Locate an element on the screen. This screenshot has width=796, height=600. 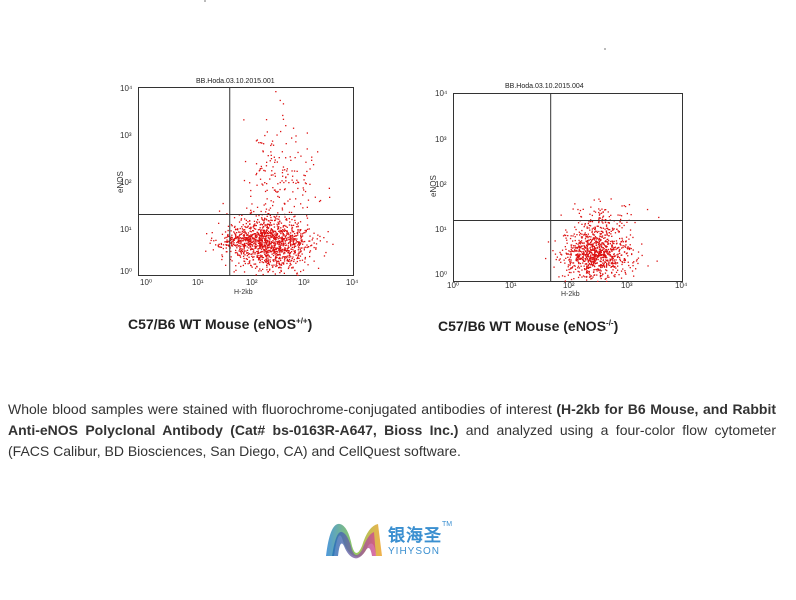
logo-icon is located at coordinates (354, 541).